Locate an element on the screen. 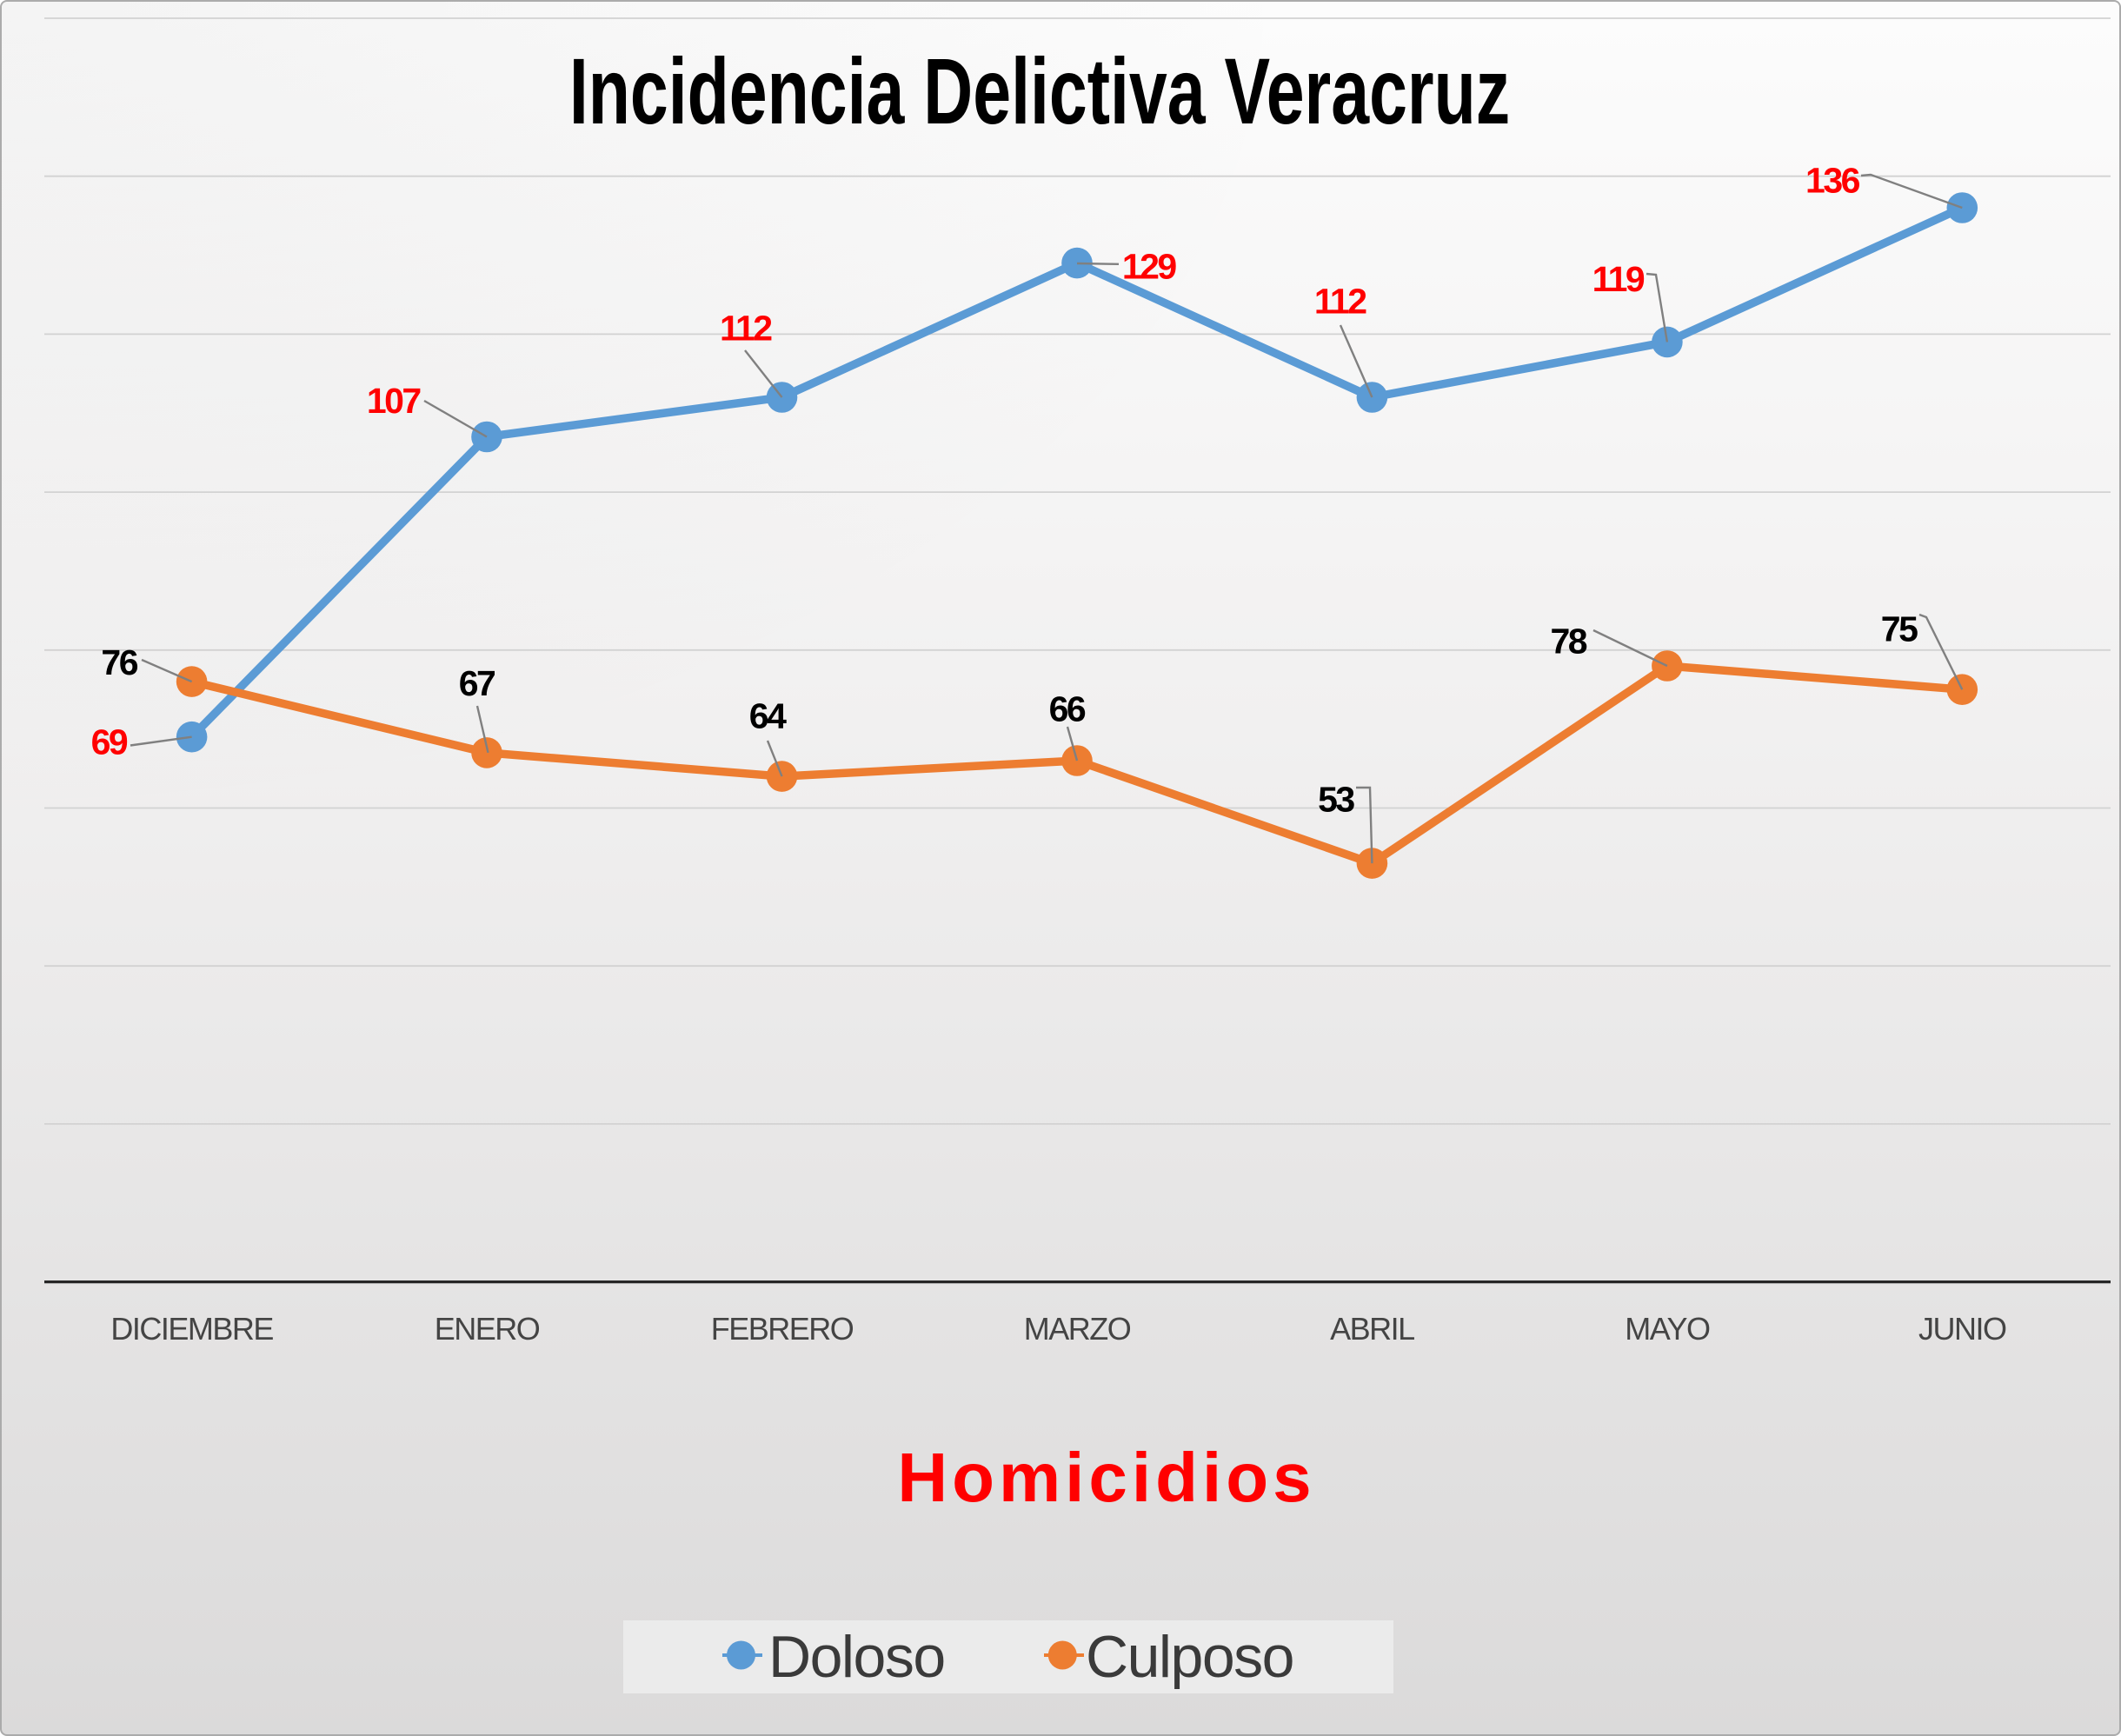  svg-text: 53 is located at coordinates (1336, 800).